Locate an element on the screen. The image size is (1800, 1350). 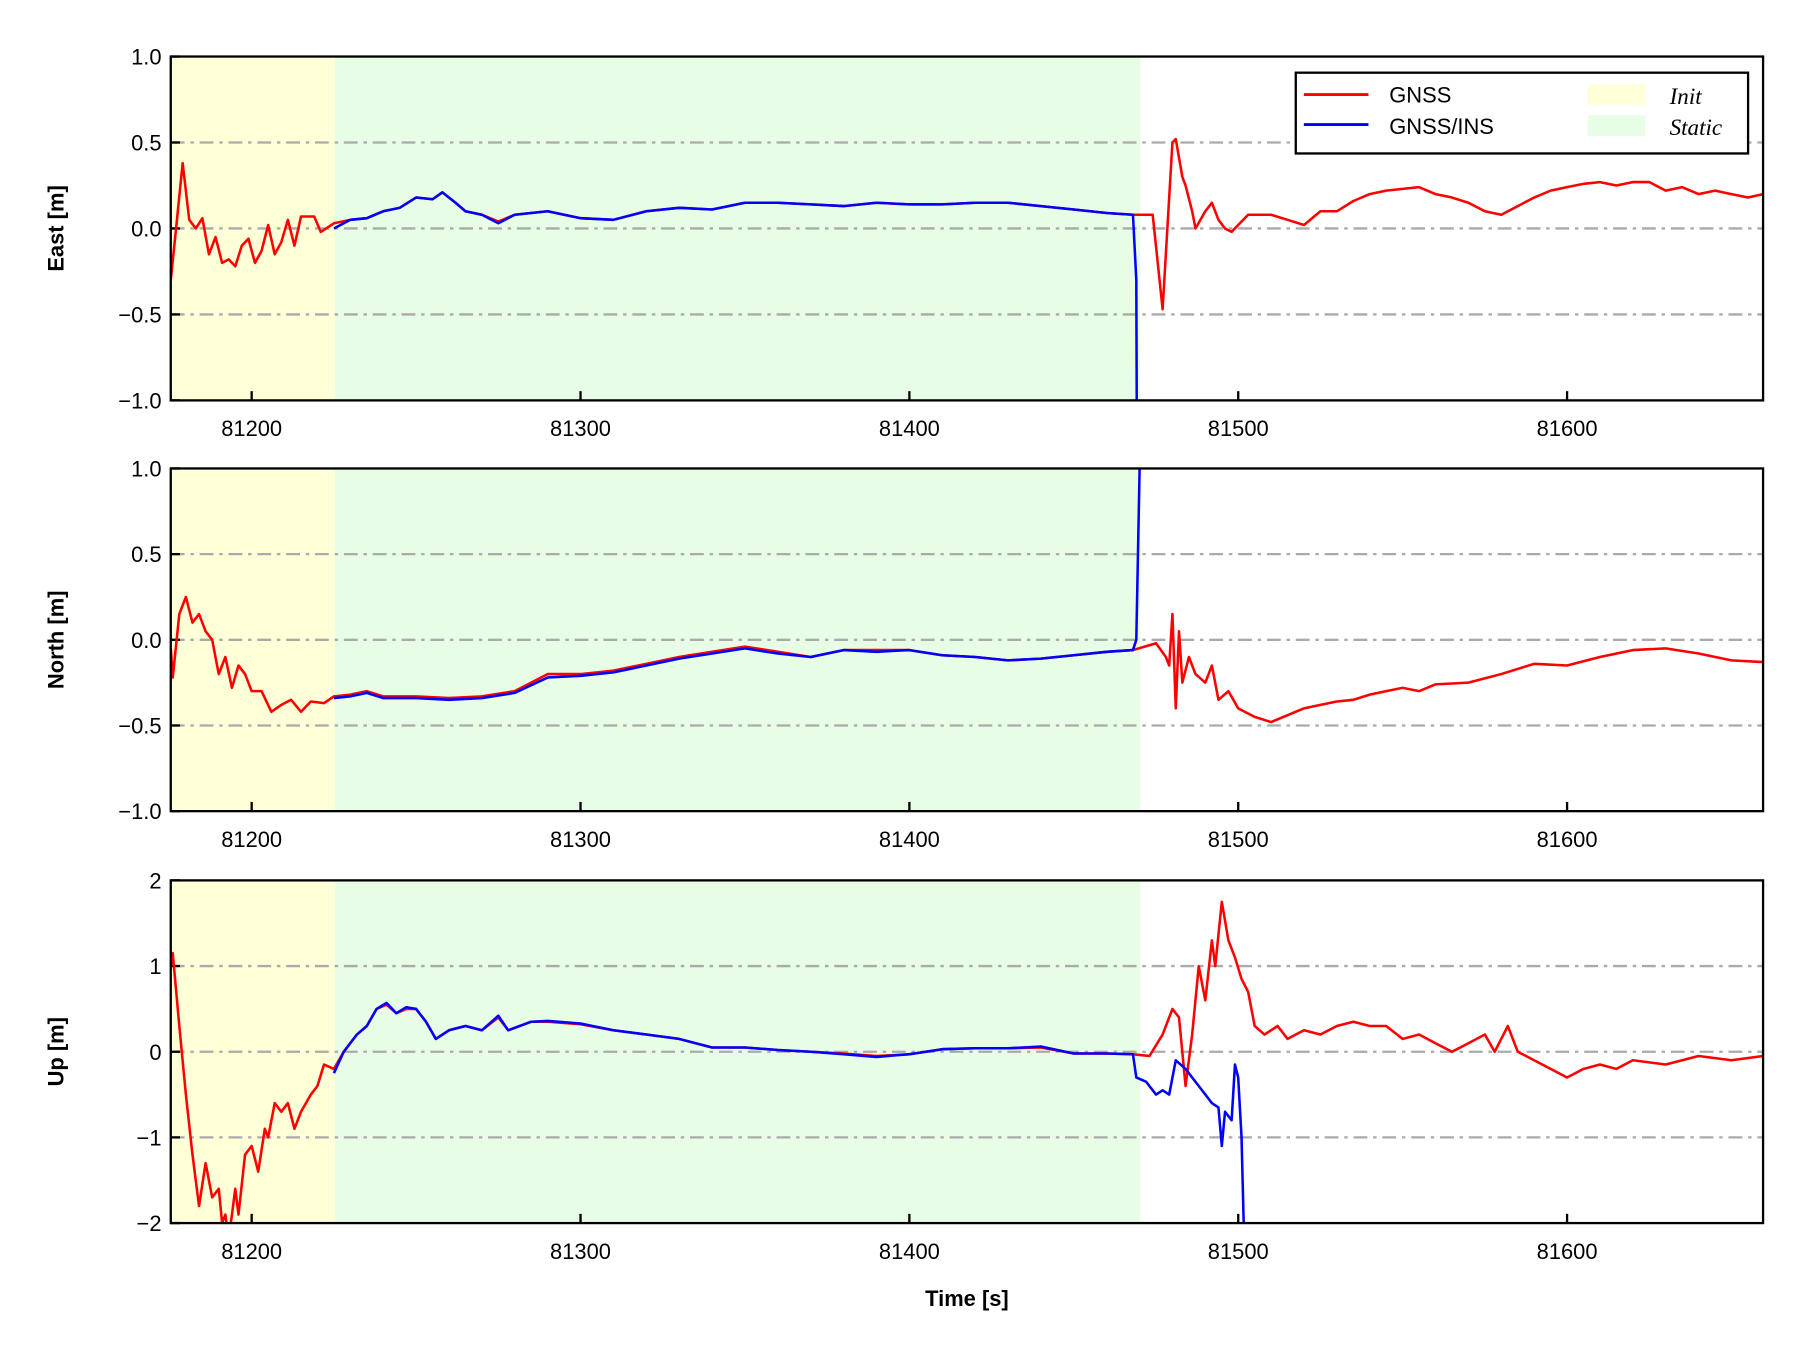
legend-label-gnss-ins: GNSS/INS is located at coordinates (1441, 126).